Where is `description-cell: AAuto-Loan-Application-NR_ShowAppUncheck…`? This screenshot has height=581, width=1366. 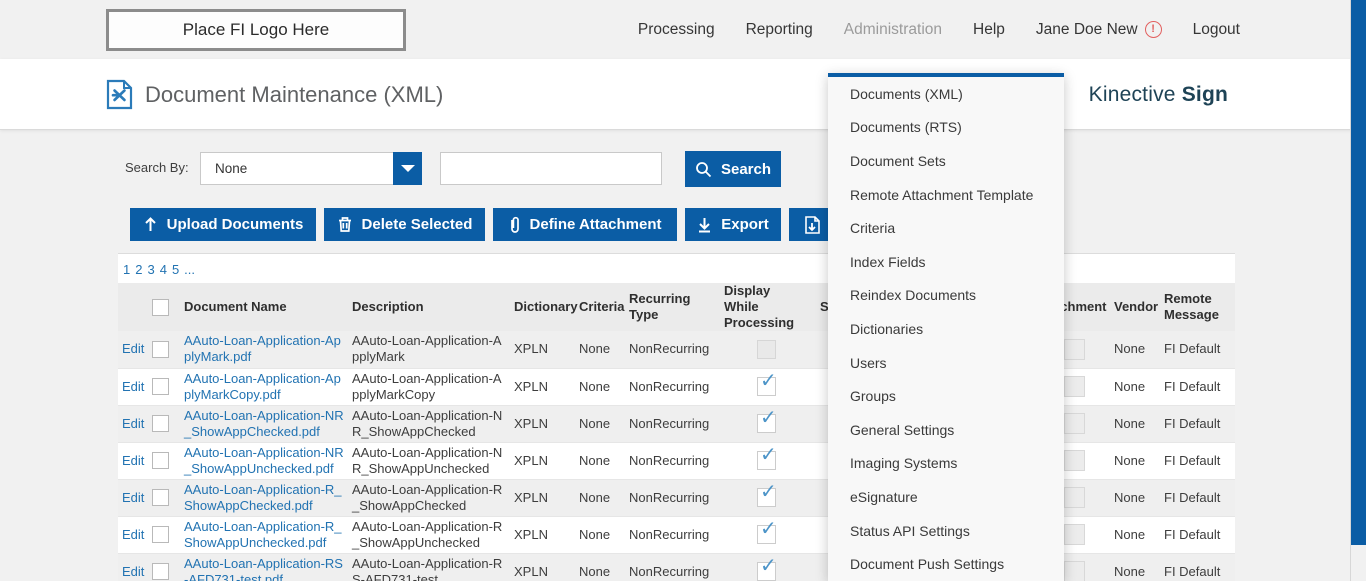 description-cell: AAuto-Loan-Application-NR_ShowAppUncheck… is located at coordinates (429, 461).